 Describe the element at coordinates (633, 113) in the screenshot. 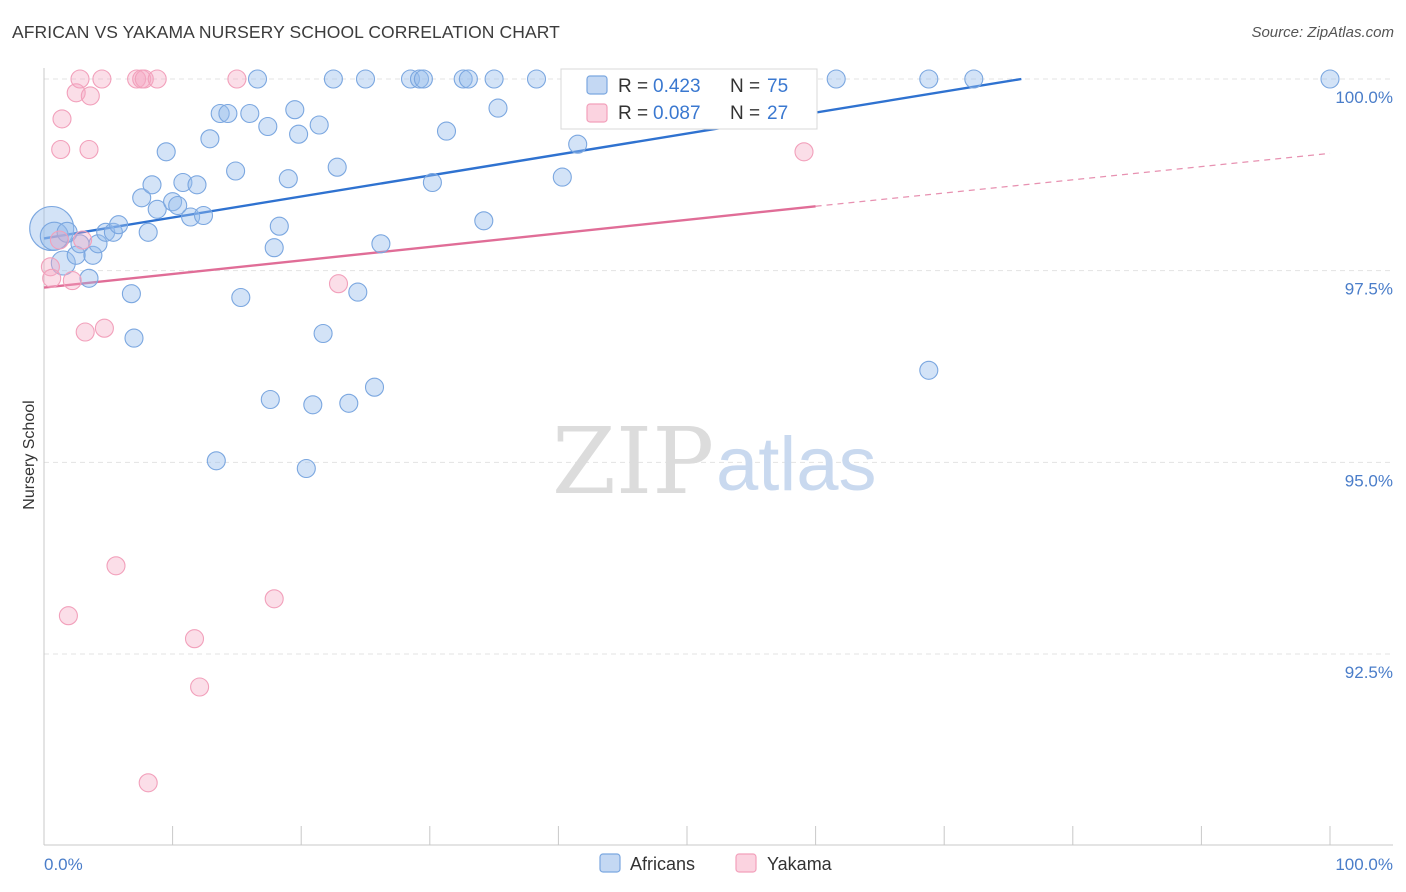

I see `legend-r-label-yakama: R =` at that location.